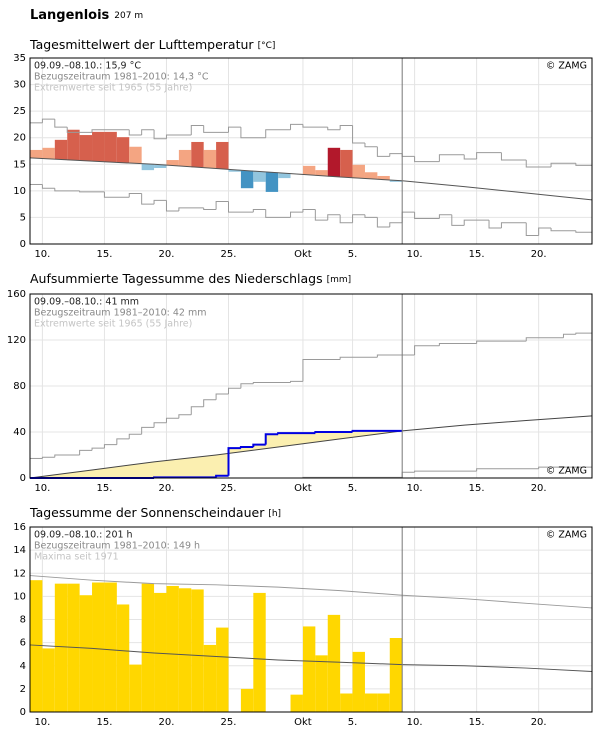  Describe the element at coordinates (19, 527) in the screenshot. I see `y-tick-label: 16` at that location.